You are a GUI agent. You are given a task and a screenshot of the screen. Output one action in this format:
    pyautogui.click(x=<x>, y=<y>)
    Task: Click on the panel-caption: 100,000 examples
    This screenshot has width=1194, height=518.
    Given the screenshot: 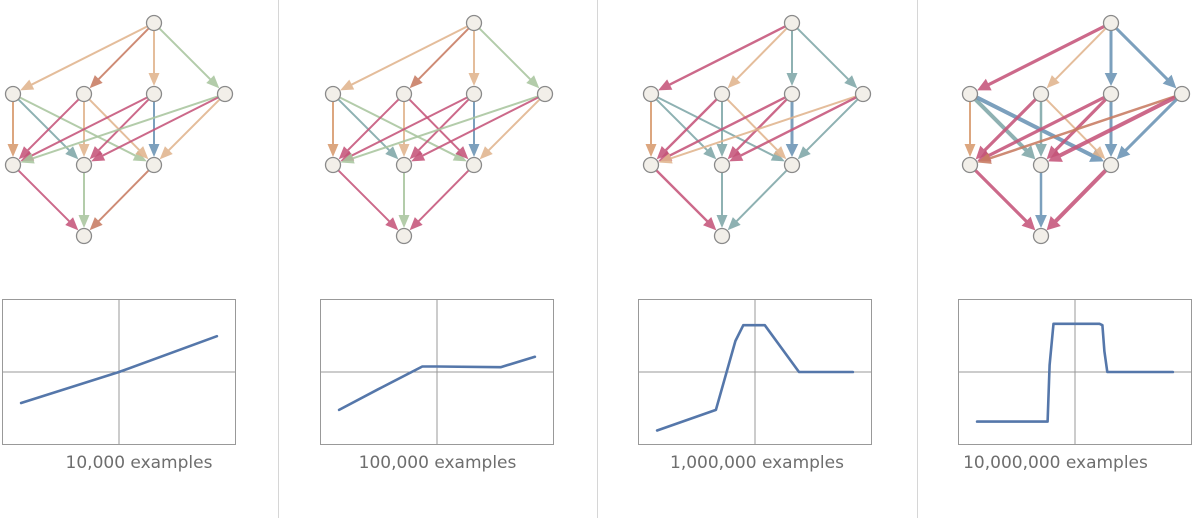 What is the action you would take?
    pyautogui.click(x=437, y=463)
    